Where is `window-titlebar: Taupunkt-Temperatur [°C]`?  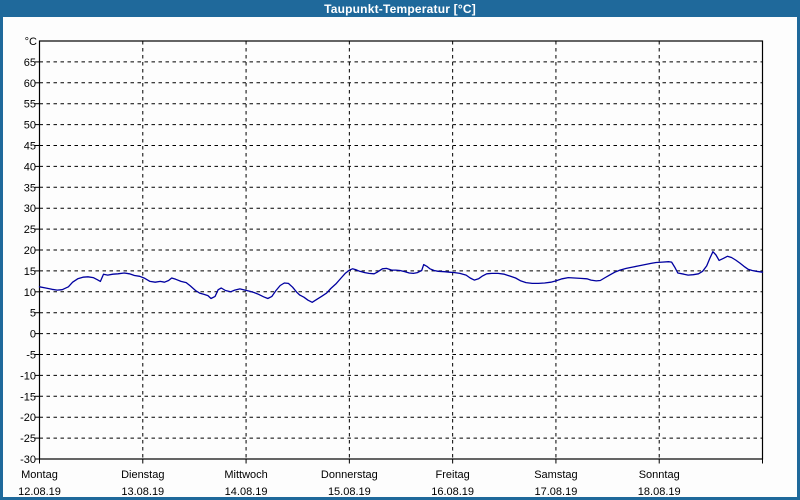
window-titlebar: Taupunkt-Temperatur [°C] is located at coordinates (400, 8).